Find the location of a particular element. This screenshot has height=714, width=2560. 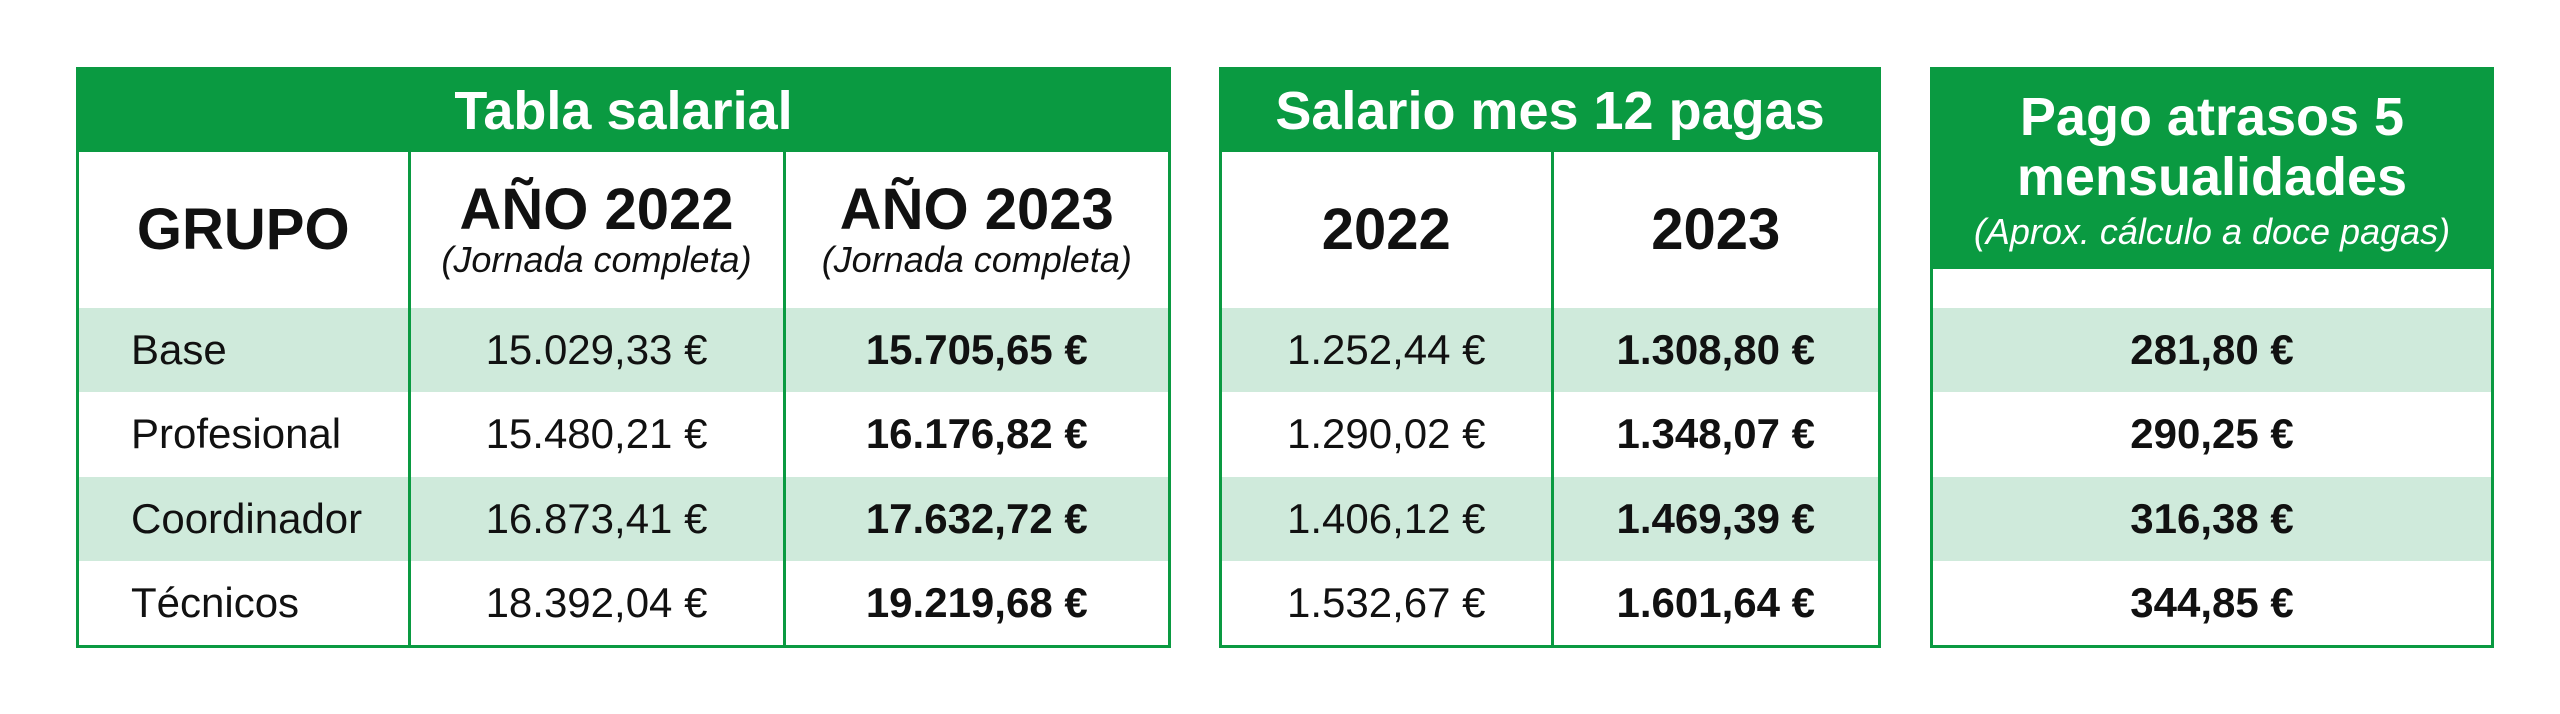

salary-2022-cell: 16.873,41 € is located at coordinates (595, 518).